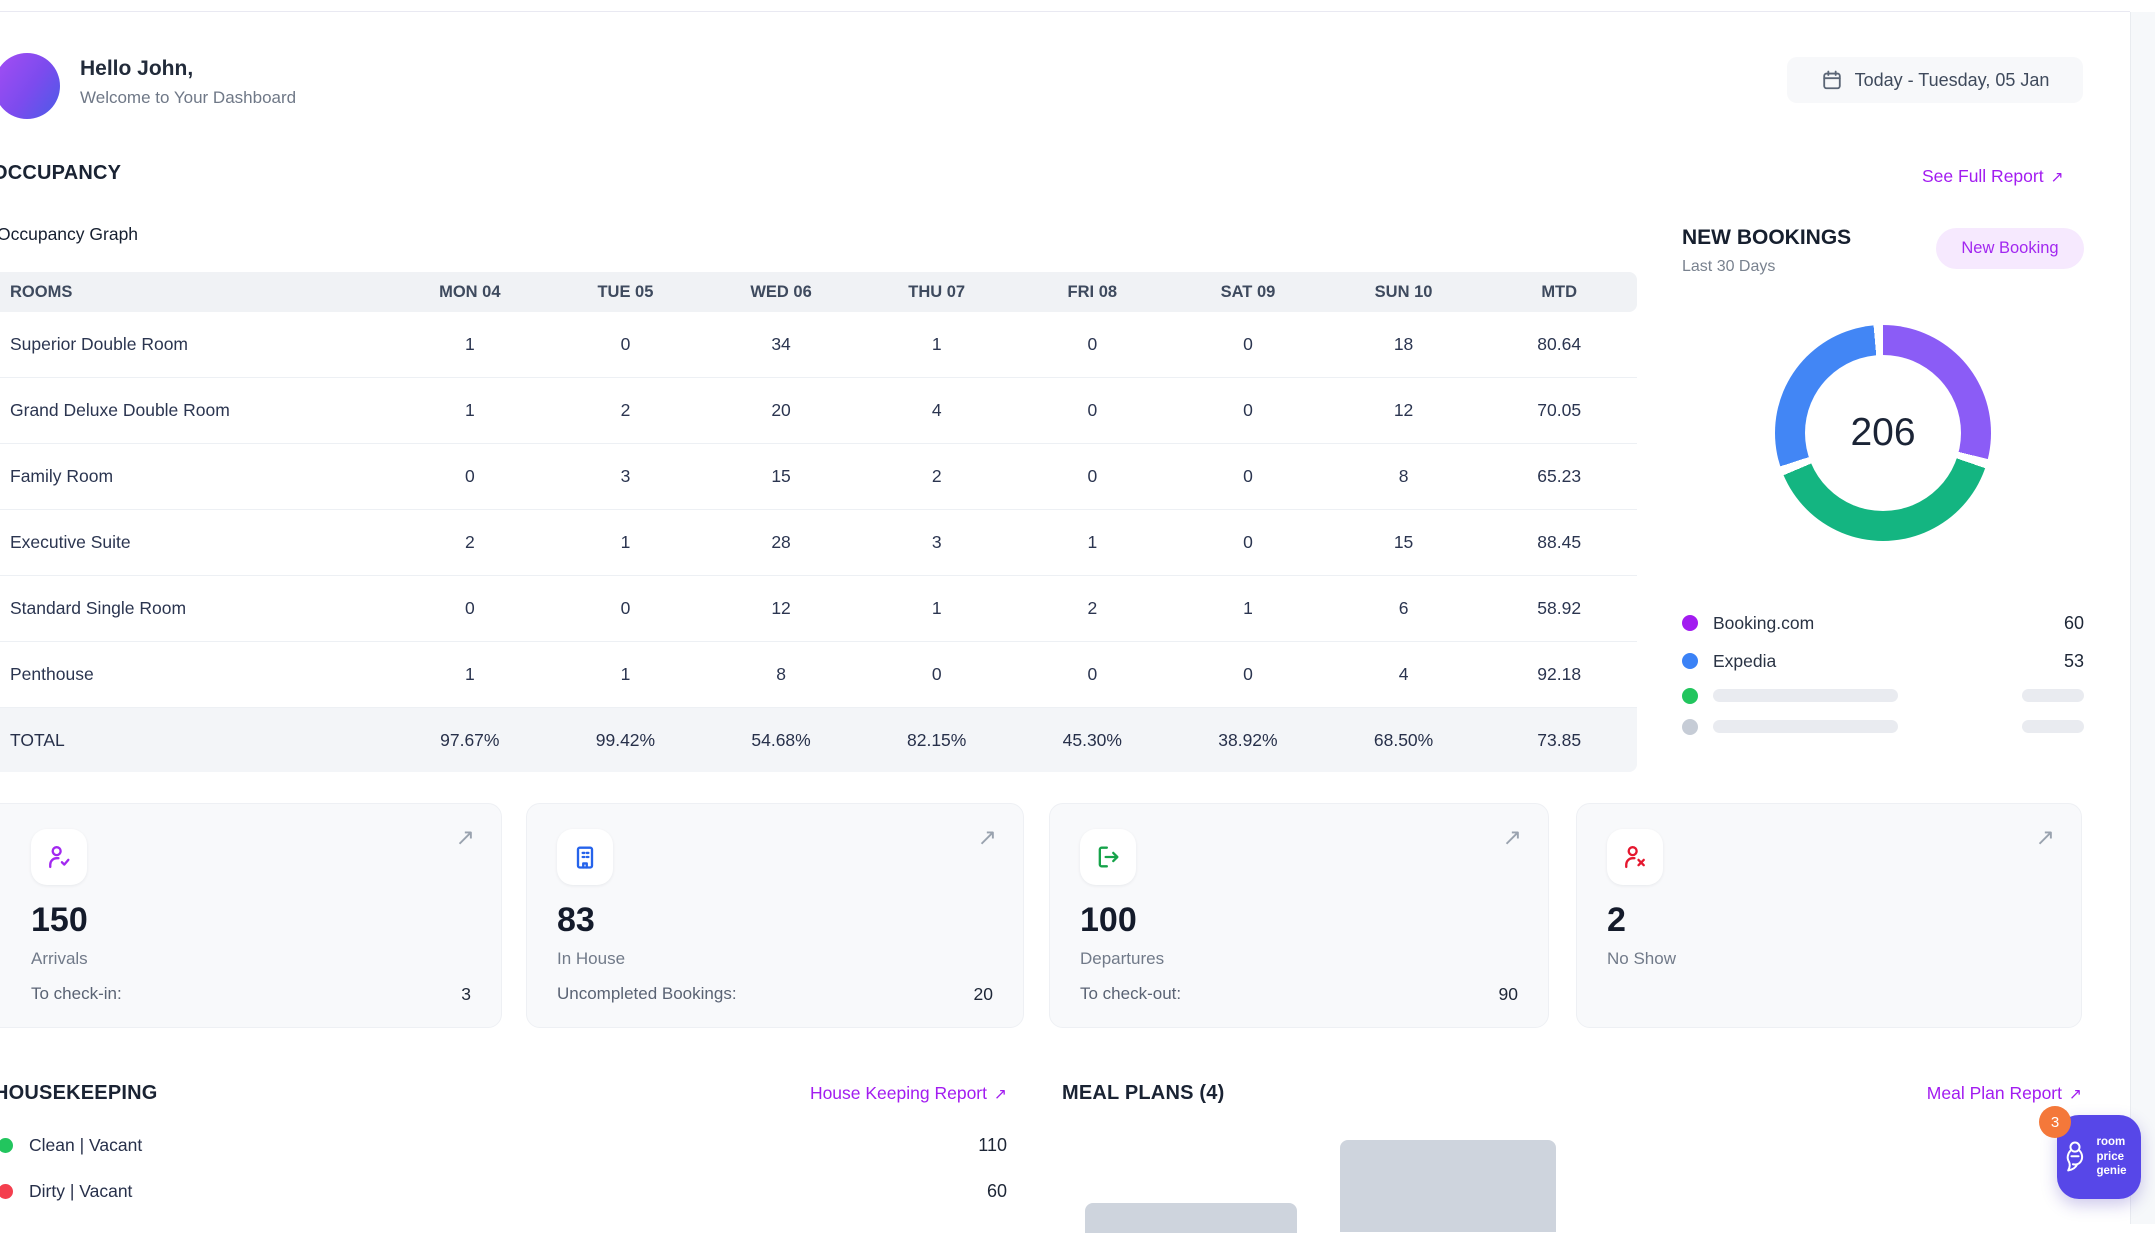 The width and height of the screenshot is (2155, 1233). I want to click on meal-plans-chart-bar, so click(1191, 1218).